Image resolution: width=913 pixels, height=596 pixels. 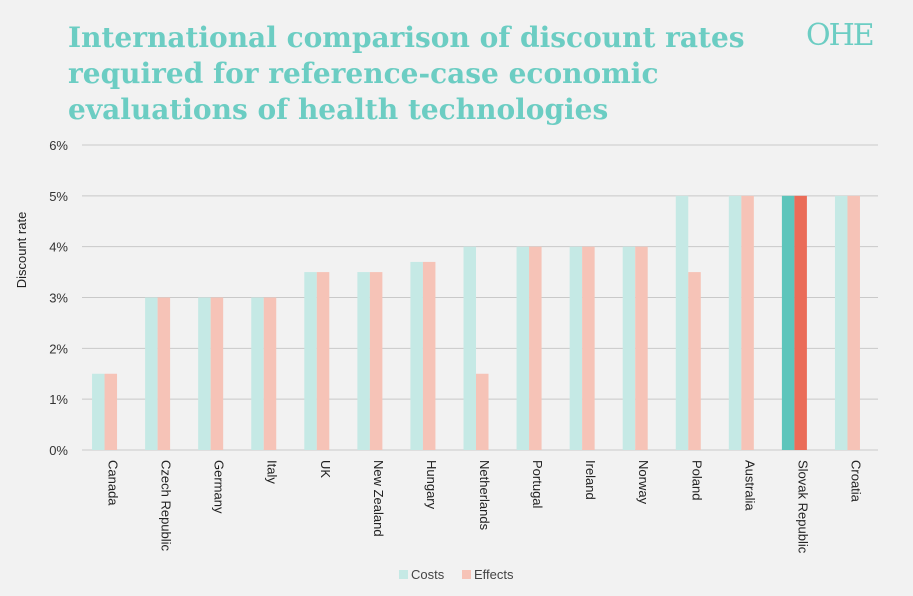 What do you see at coordinates (58, 399) in the screenshot?
I see `y-tick-label: 1%` at bounding box center [58, 399].